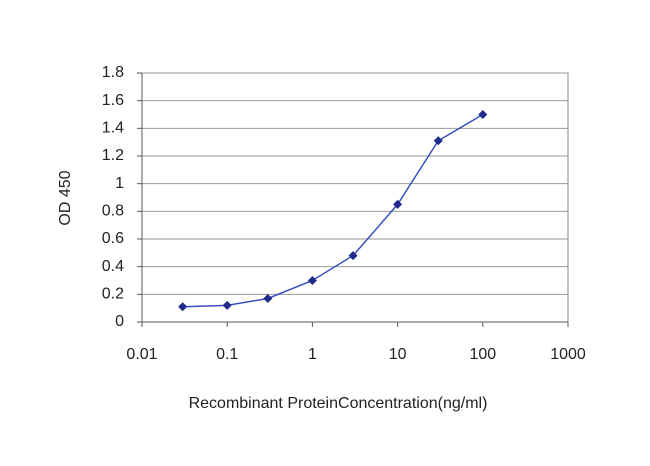  Describe the element at coordinates (398, 354) in the screenshot. I see `x-tick-label: 10` at that location.